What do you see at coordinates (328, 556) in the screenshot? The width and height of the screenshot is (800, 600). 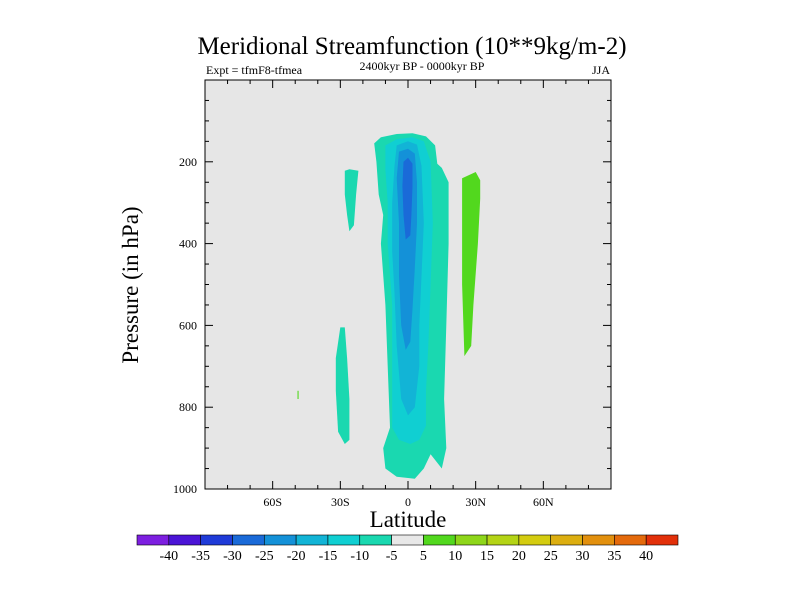 I see `colorbar-label: -15` at bounding box center [328, 556].